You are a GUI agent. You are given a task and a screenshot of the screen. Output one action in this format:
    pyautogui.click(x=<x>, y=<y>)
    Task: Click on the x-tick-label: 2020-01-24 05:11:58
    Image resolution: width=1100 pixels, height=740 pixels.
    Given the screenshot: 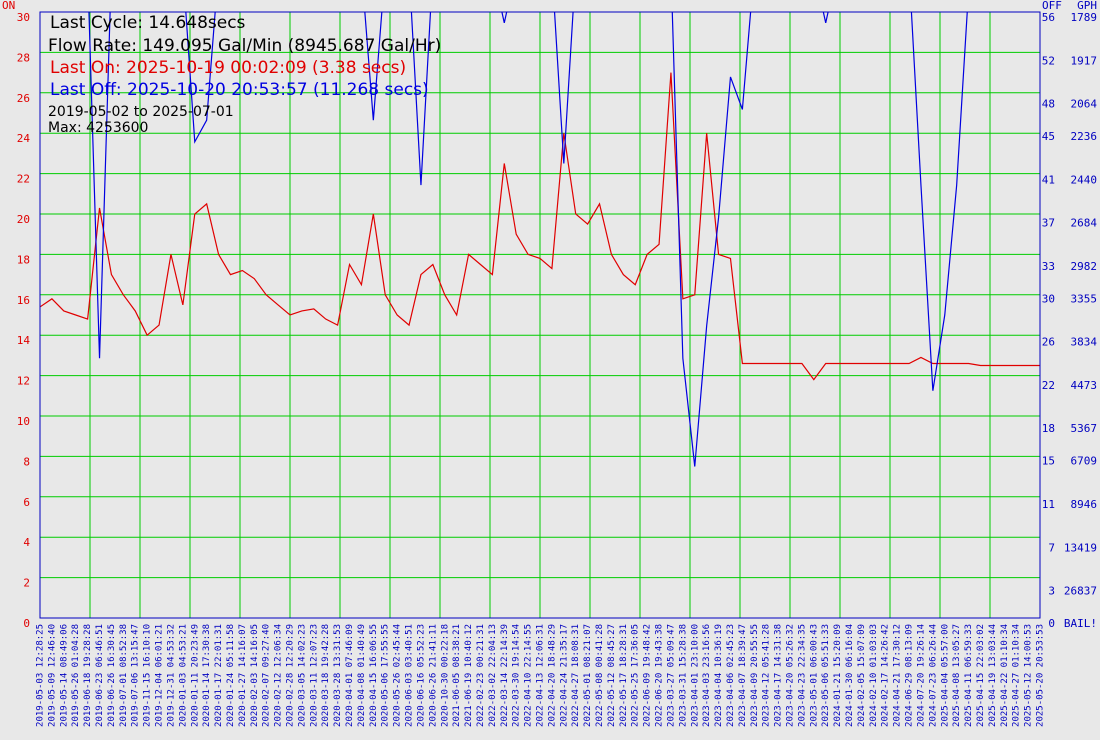 What is the action you would take?
    pyautogui.click(x=231, y=675)
    